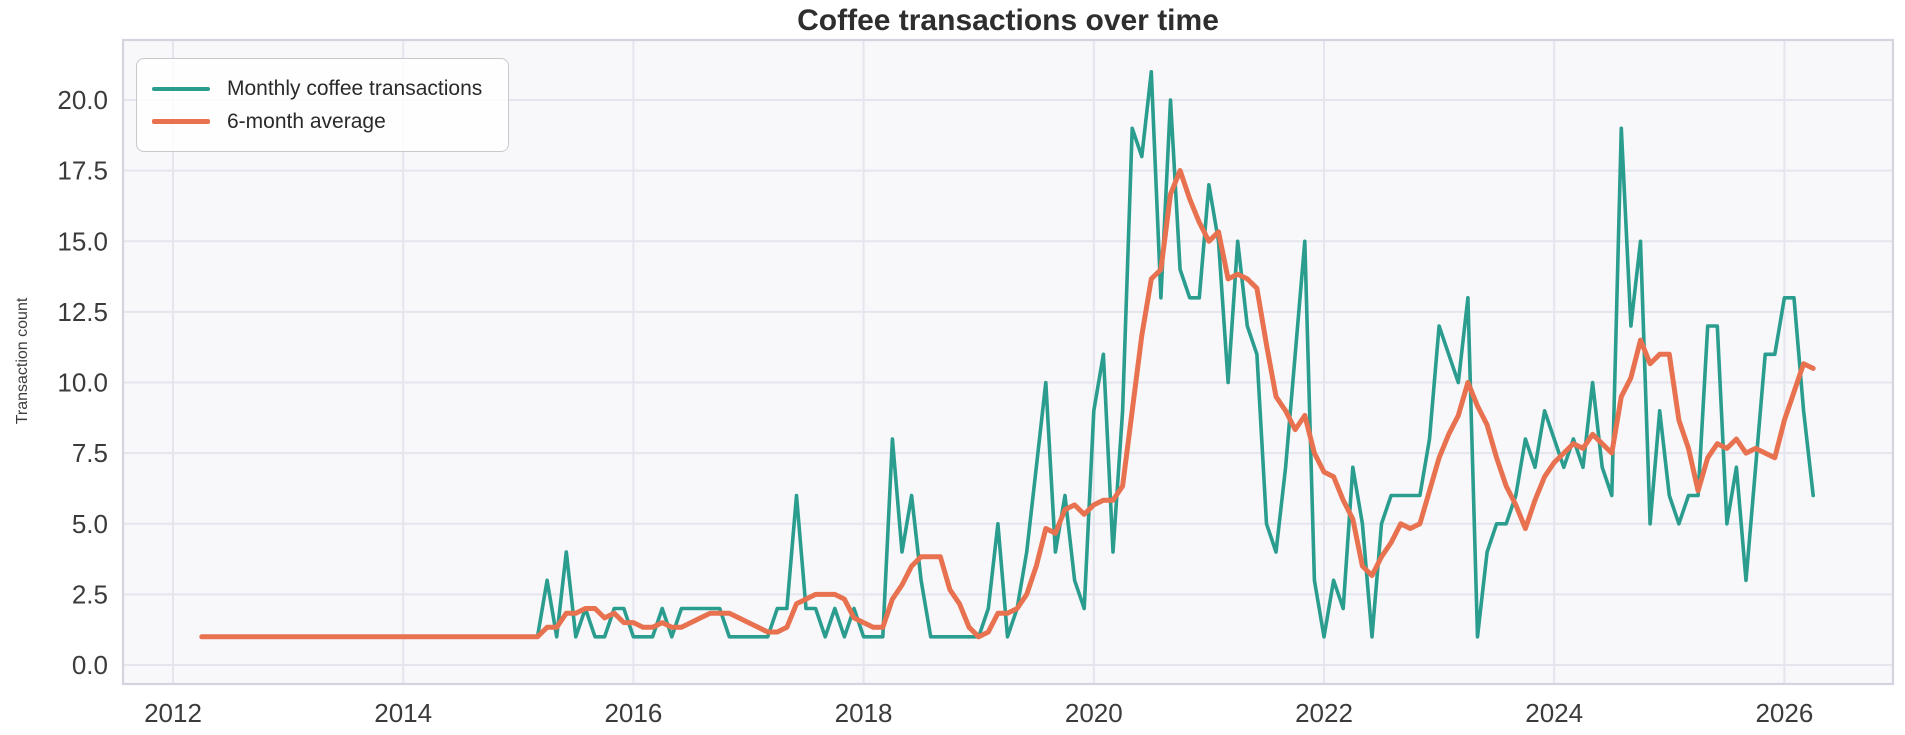 This screenshot has width=1905, height=735. I want to click on legend-entry-average: 6-month average, so click(317, 121).